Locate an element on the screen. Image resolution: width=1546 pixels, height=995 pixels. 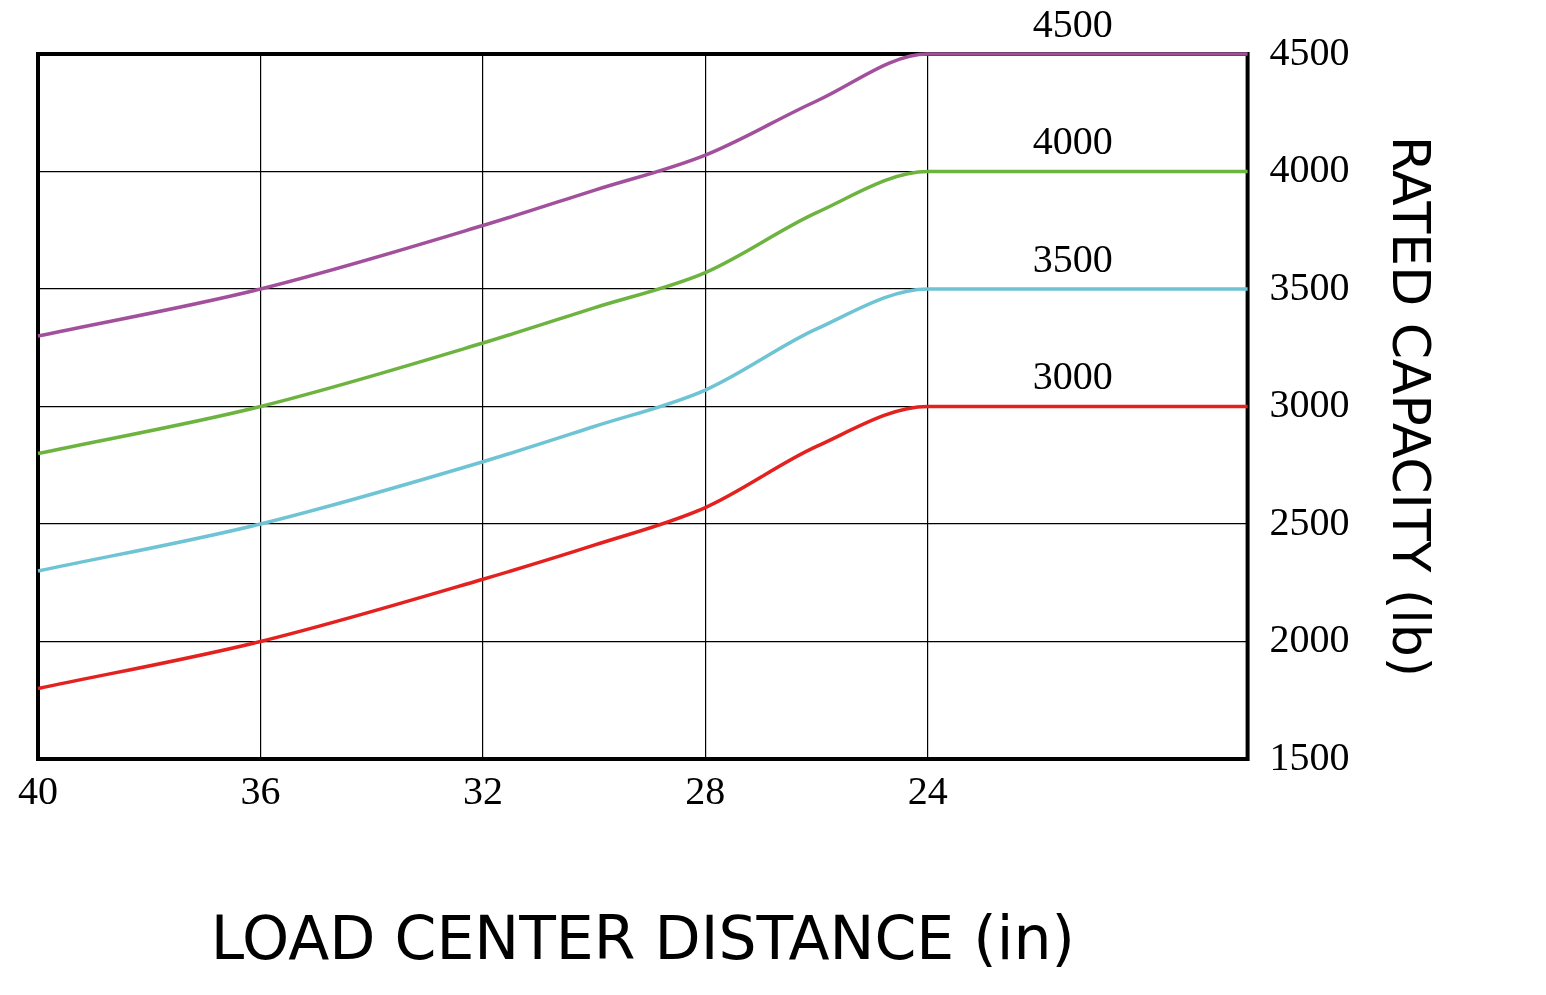
x-tick-label: 32 is located at coordinates (482, 790).